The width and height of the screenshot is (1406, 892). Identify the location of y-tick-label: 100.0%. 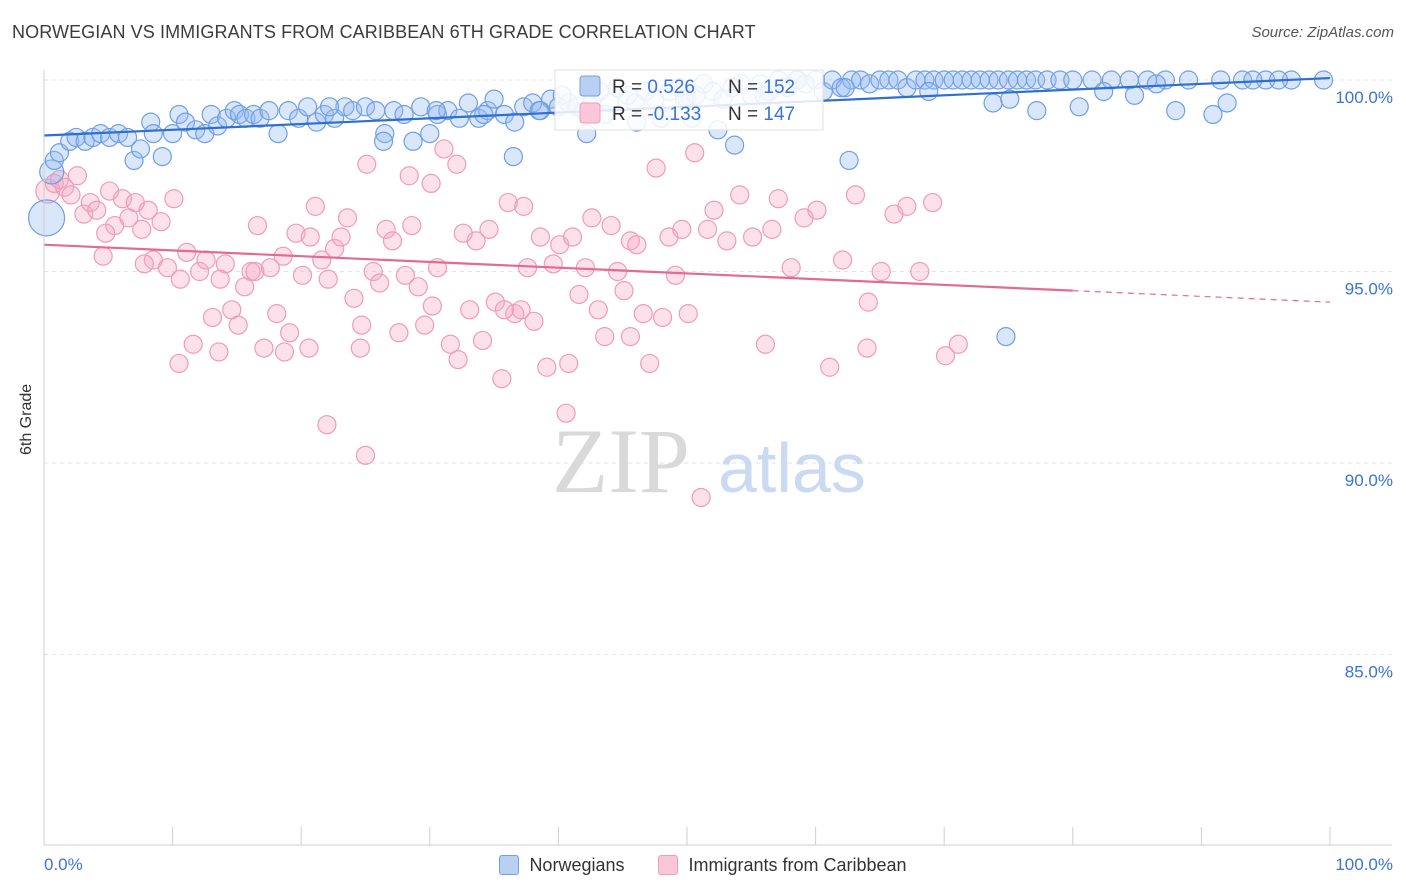
(1364, 97).